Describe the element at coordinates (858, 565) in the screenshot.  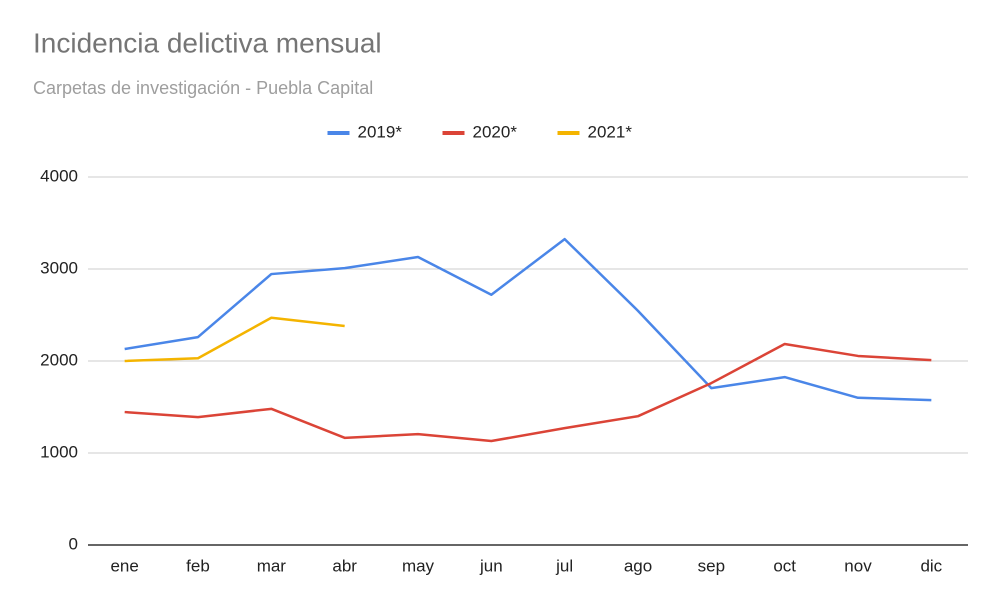
I see `x-tick-label: nov` at that location.